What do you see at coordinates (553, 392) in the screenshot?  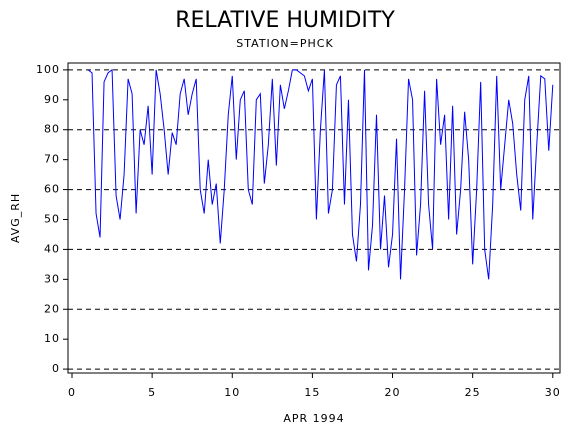 I see `x-tick-label: 30` at bounding box center [553, 392].